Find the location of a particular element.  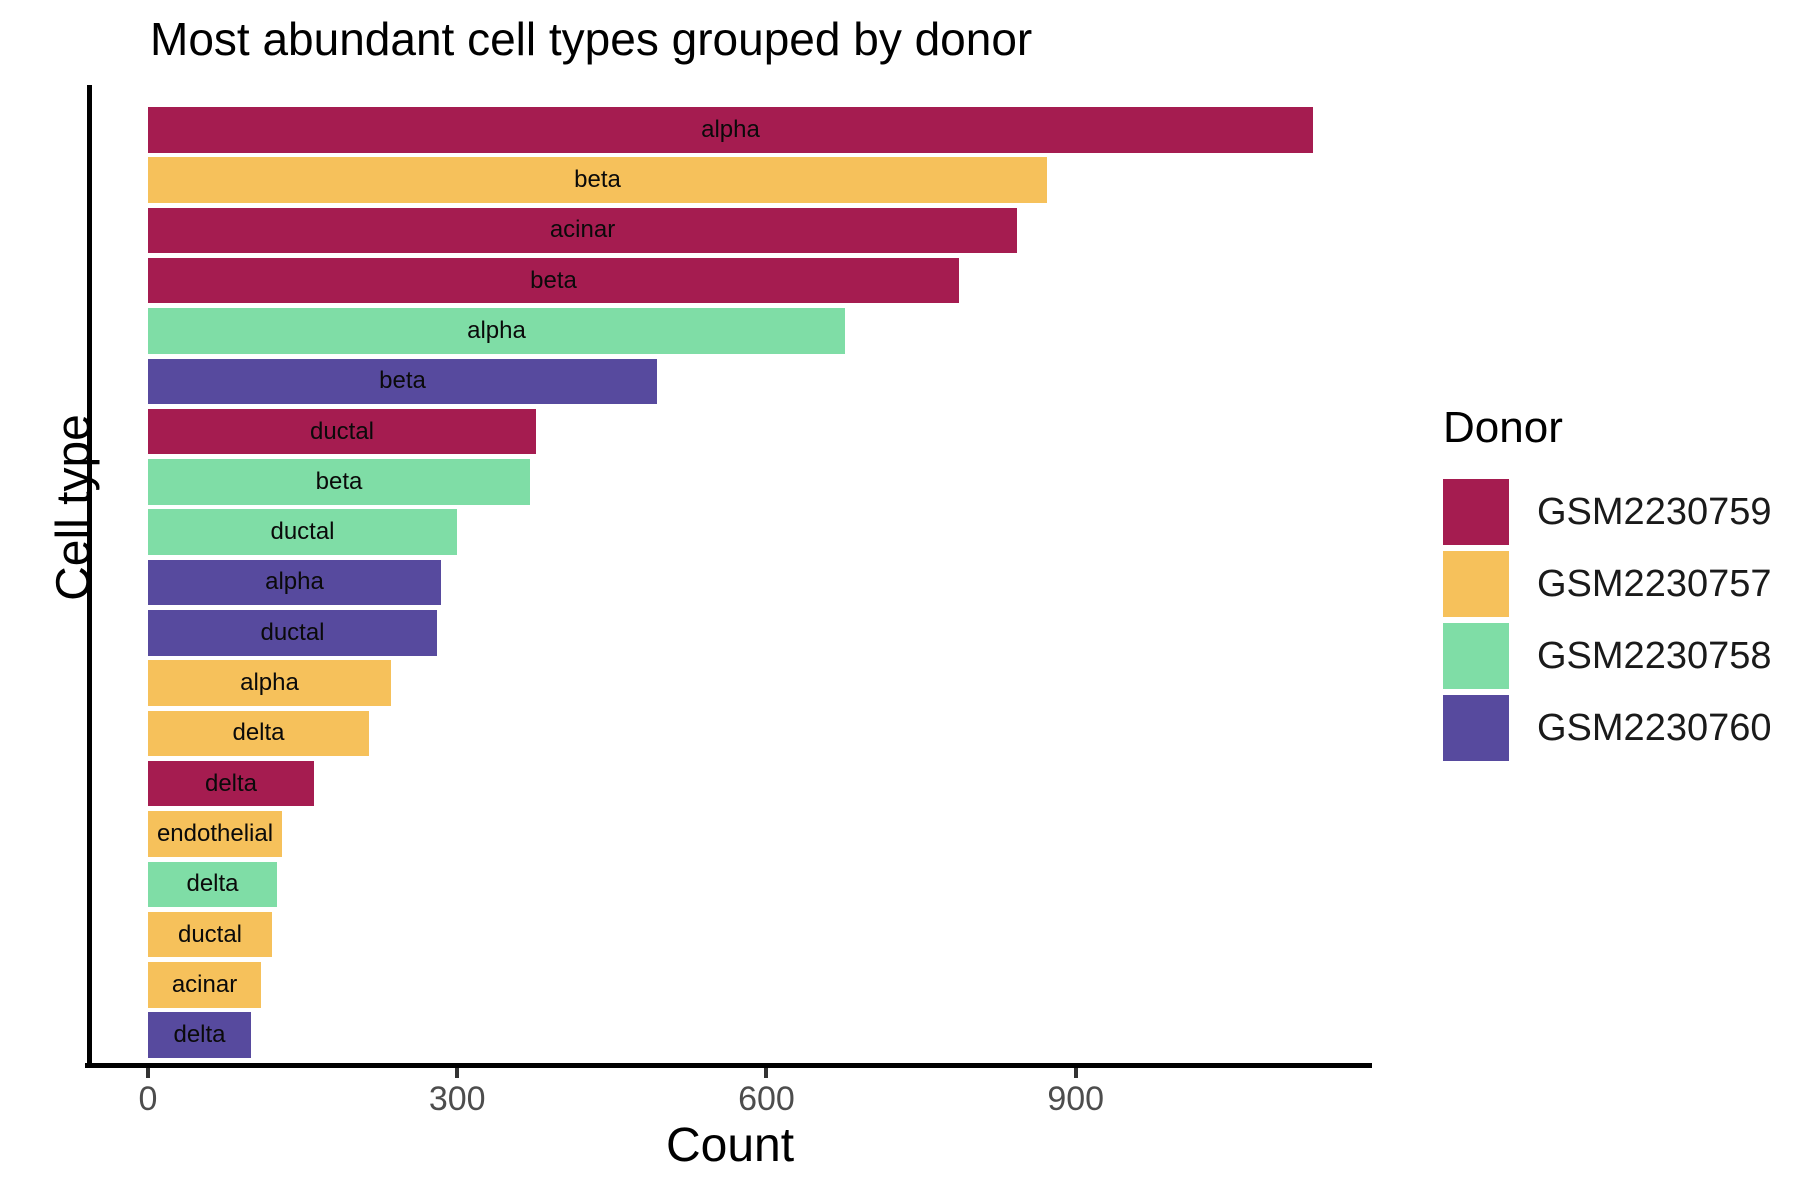

x-tick-label: 600 is located at coordinates (766, 1099).